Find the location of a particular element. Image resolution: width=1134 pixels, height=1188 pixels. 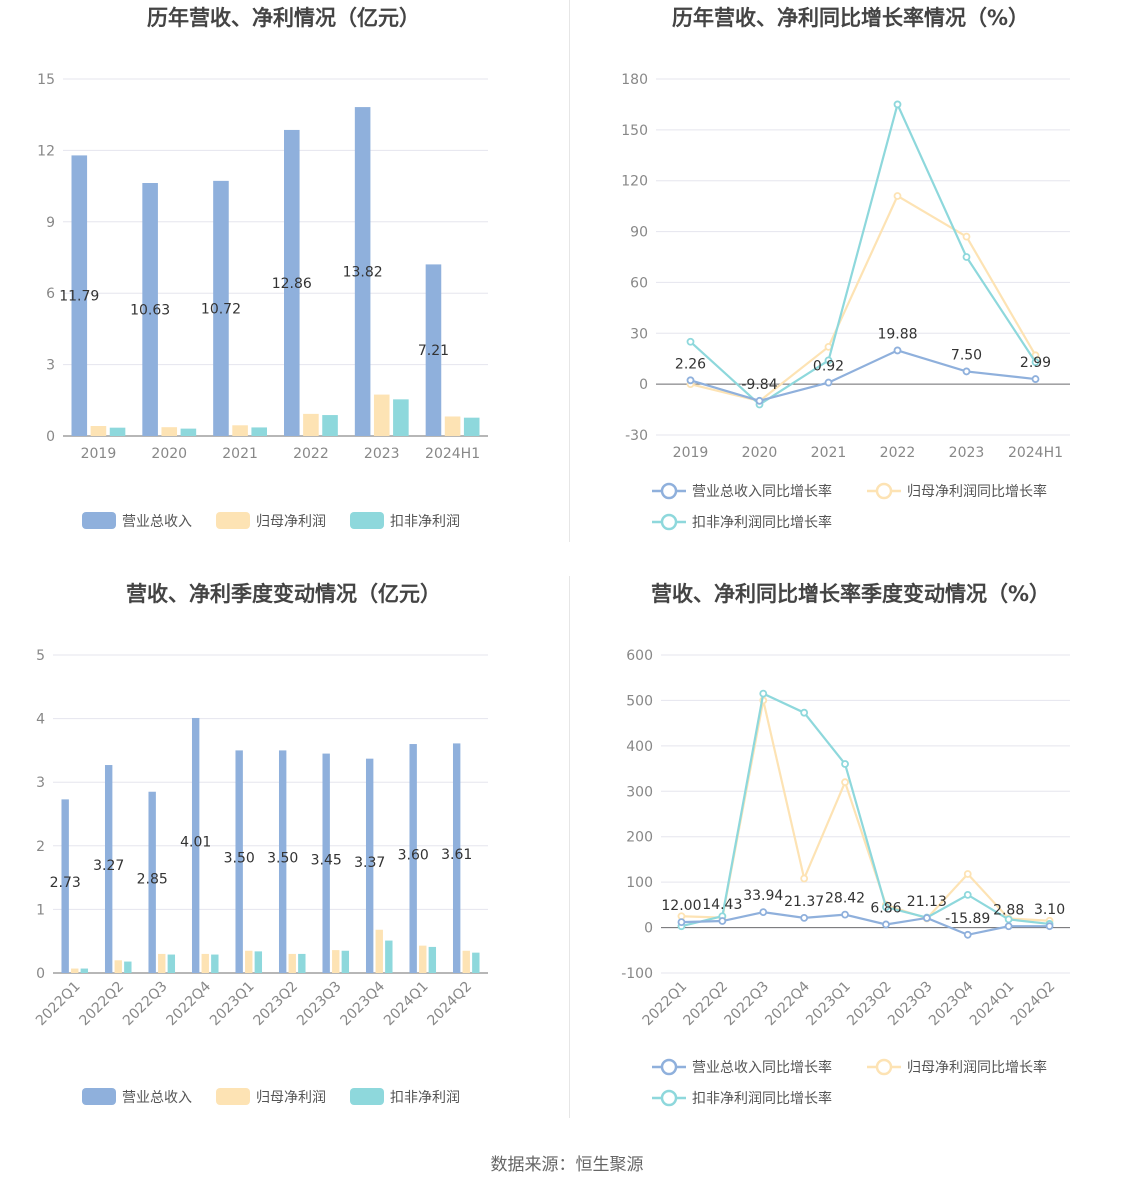

legend-label: 归母净利润同比增长率 is located at coordinates (977, 491).